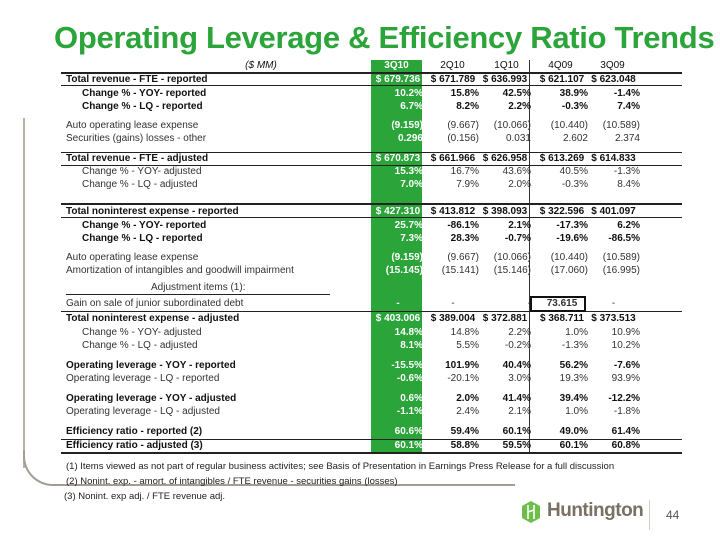  I want to click on cell-1q10: (15.146), so click(512, 270).